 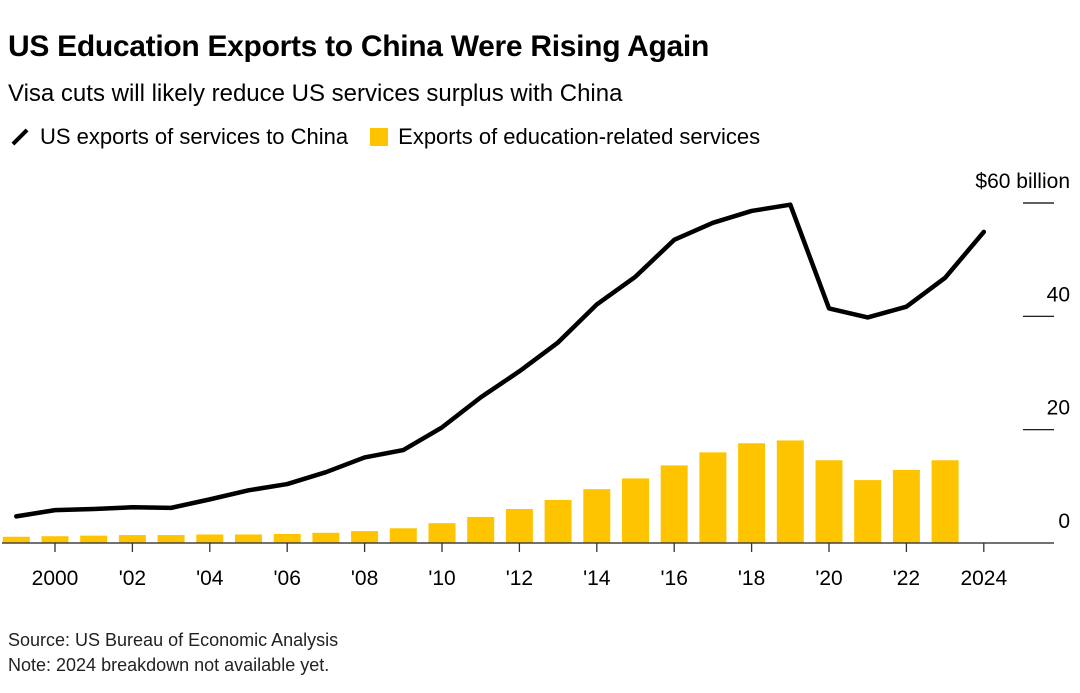 What do you see at coordinates (1064, 521) in the screenshot?
I see `ytick-label-0: 0` at bounding box center [1064, 521].